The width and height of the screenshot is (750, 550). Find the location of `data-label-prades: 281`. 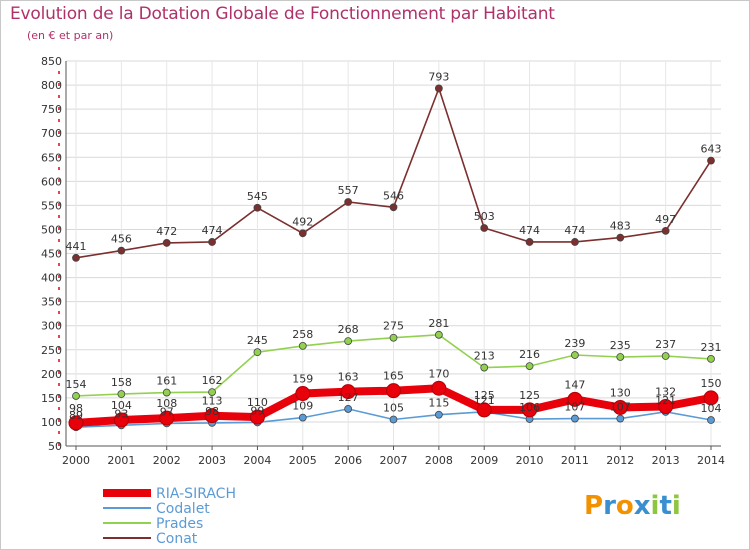

data-label-prades: 281 is located at coordinates (438, 323).